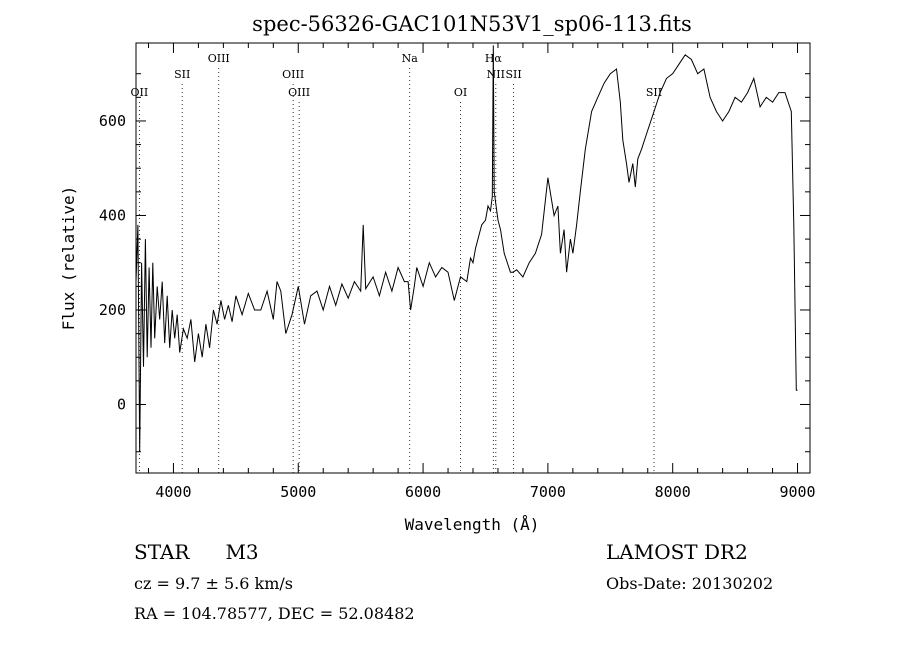 The height and width of the screenshot is (650, 900). I want to click on line-marker-label: Na, so click(410, 58).